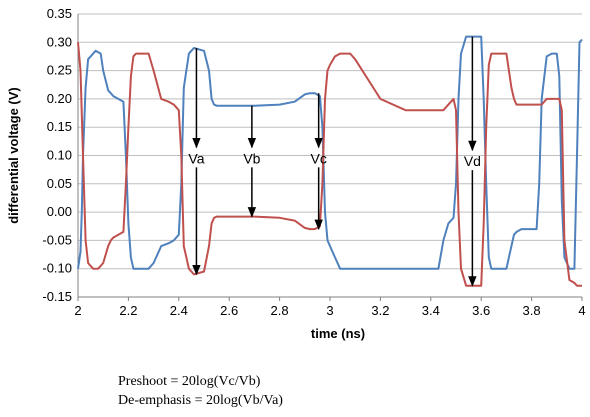  I want to click on x-tick-label: 2, so click(77, 310).